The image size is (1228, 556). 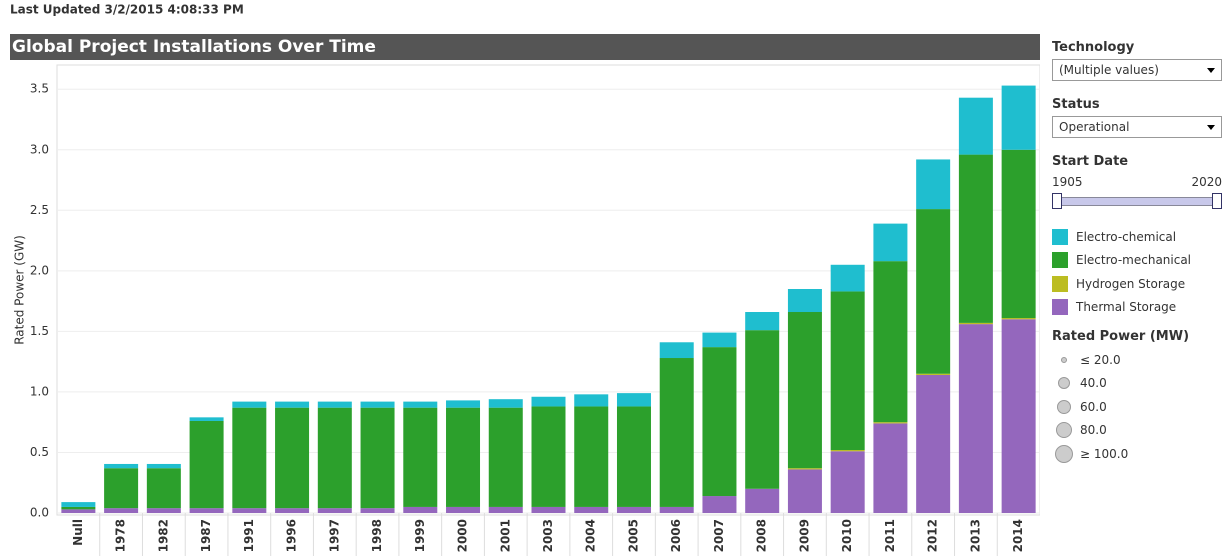 I want to click on size-item: ≤ 20.0, so click(x=1137, y=360).